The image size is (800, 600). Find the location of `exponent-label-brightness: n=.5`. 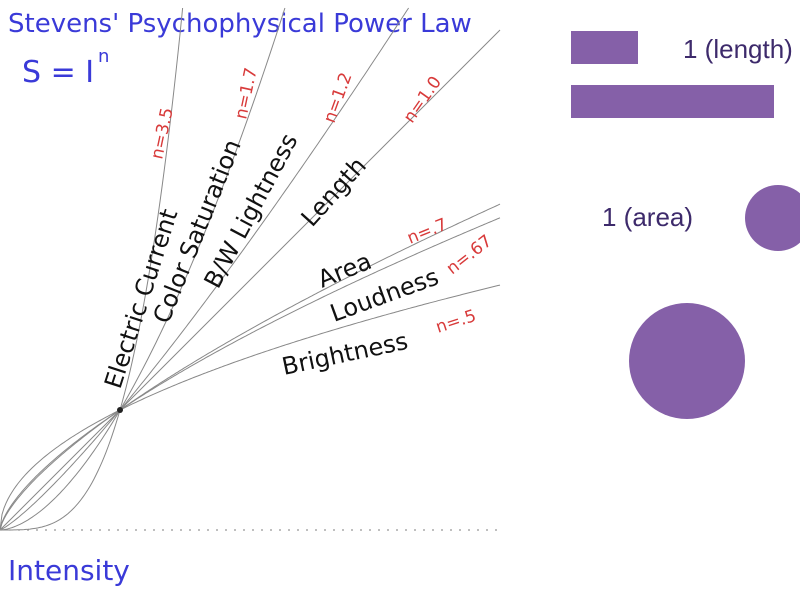

exponent-label-brightness: n=.5 is located at coordinates (455, 322).